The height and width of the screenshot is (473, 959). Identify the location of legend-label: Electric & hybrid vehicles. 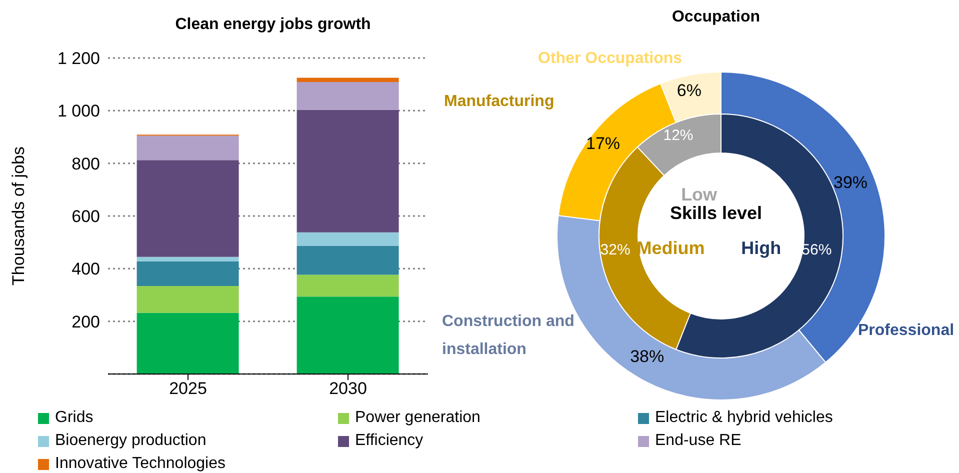
(744, 418).